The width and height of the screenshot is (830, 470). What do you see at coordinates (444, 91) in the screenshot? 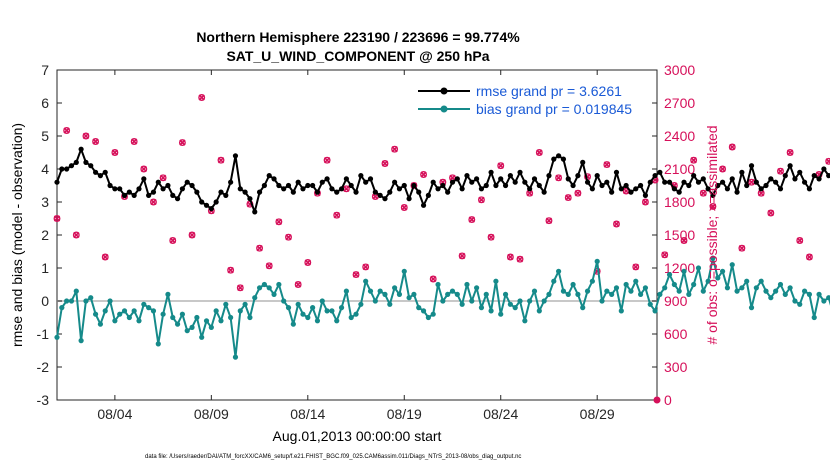
I see `legend-rmse-marker` at bounding box center [444, 91].